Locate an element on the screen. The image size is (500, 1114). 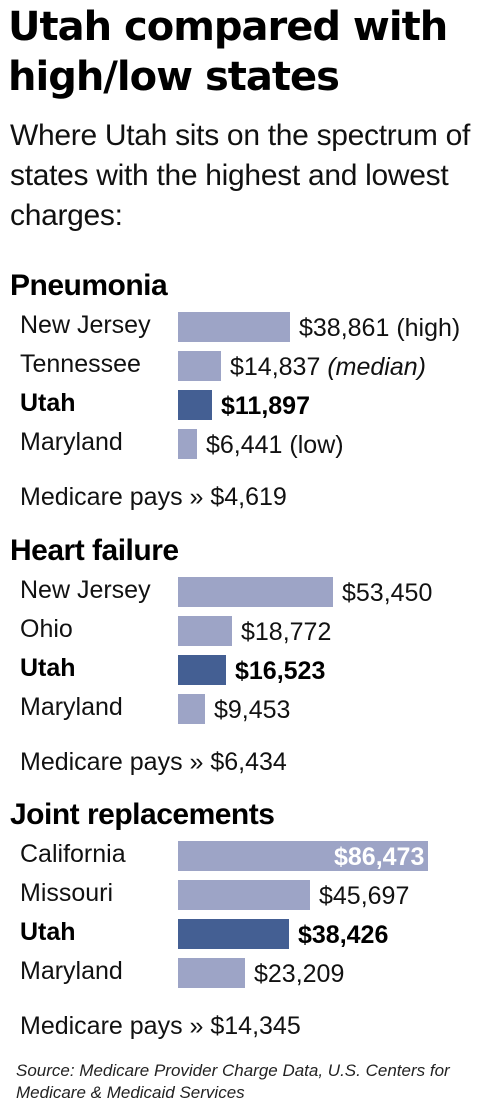
bar-value-label: $38,861 (high) is located at coordinates (379, 328).